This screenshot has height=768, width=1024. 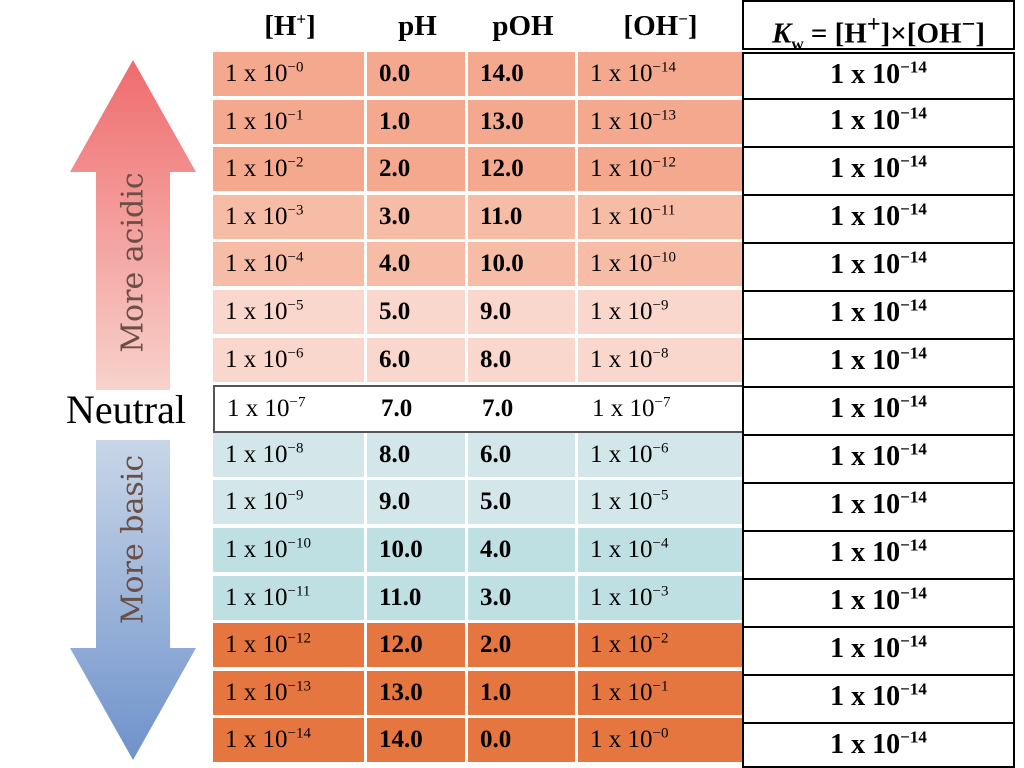 I want to click on poh-cell: 6.0, so click(x=523, y=454).